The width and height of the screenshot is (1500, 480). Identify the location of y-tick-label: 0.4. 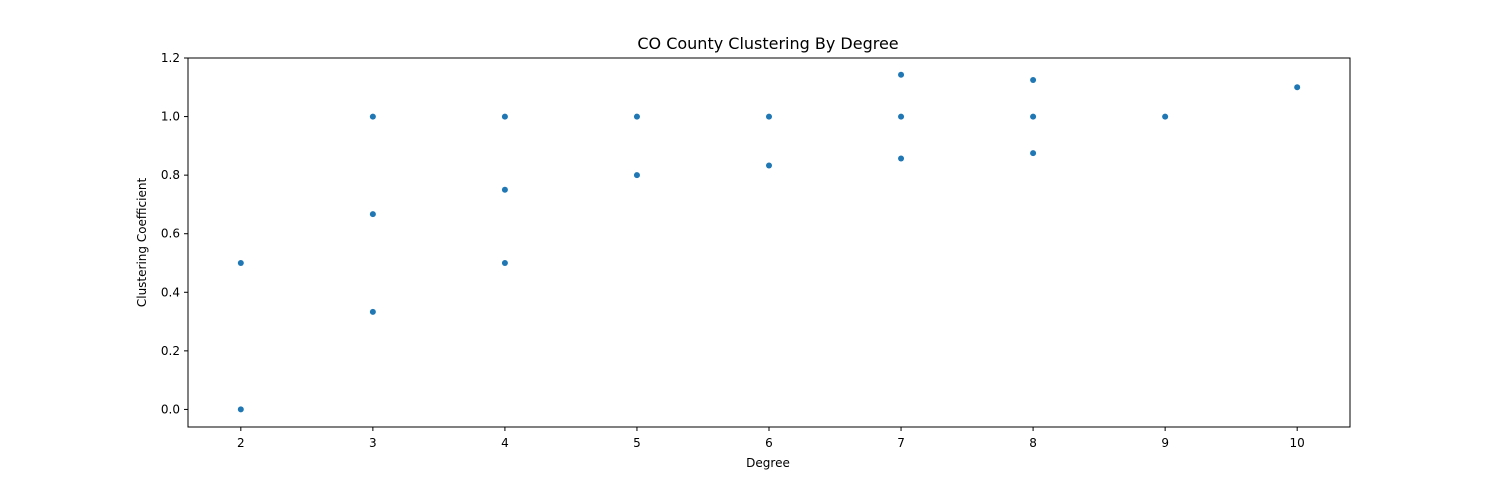
(170, 292).